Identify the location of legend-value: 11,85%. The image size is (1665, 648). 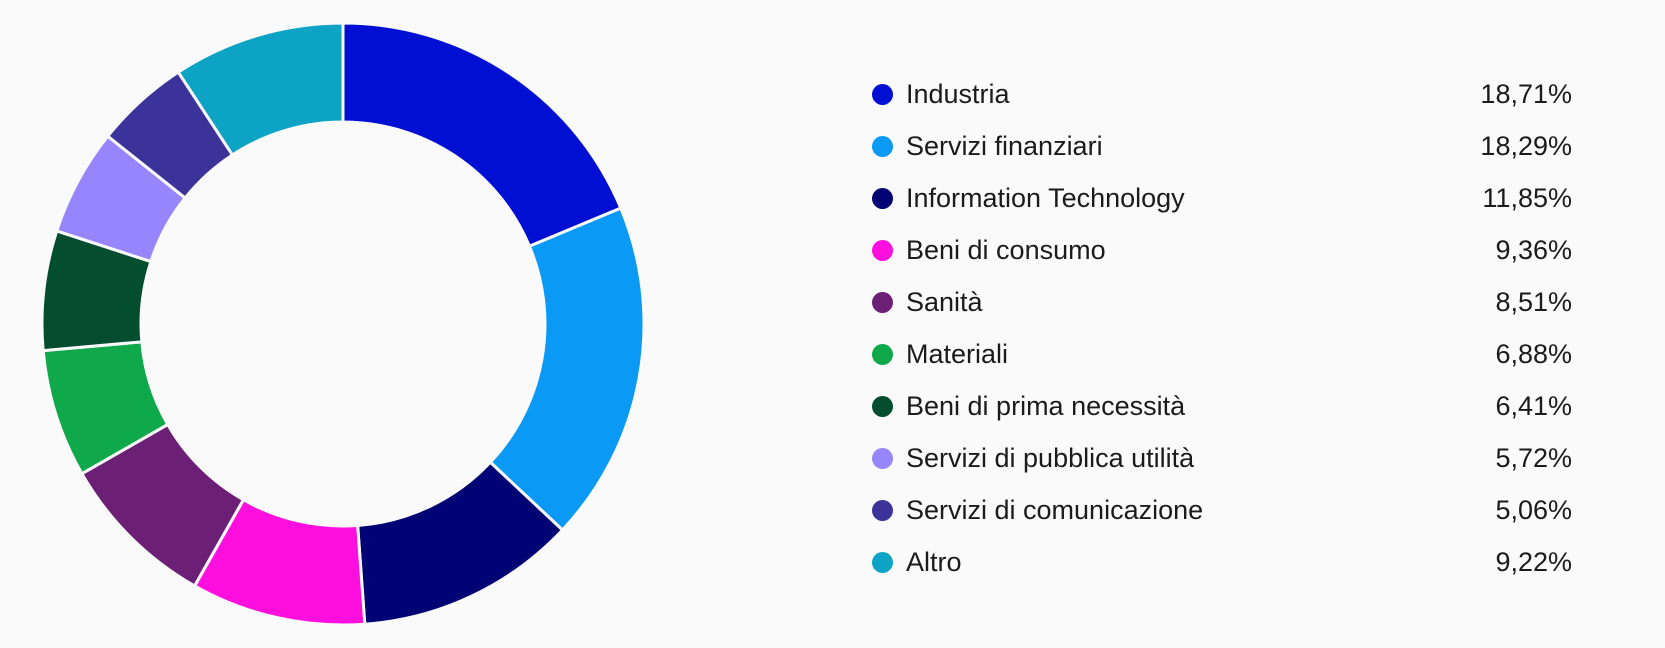
(1527, 197).